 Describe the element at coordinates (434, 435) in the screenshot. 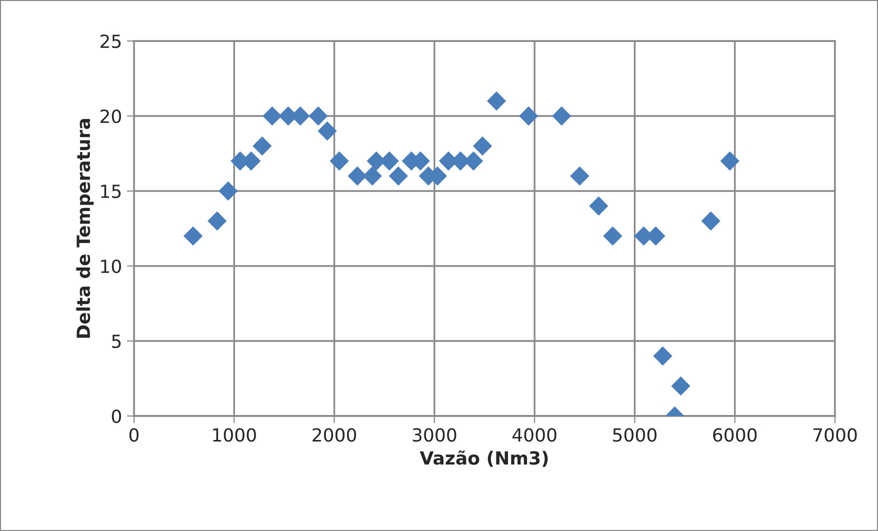

I see `x-tick-label: 3000` at that location.